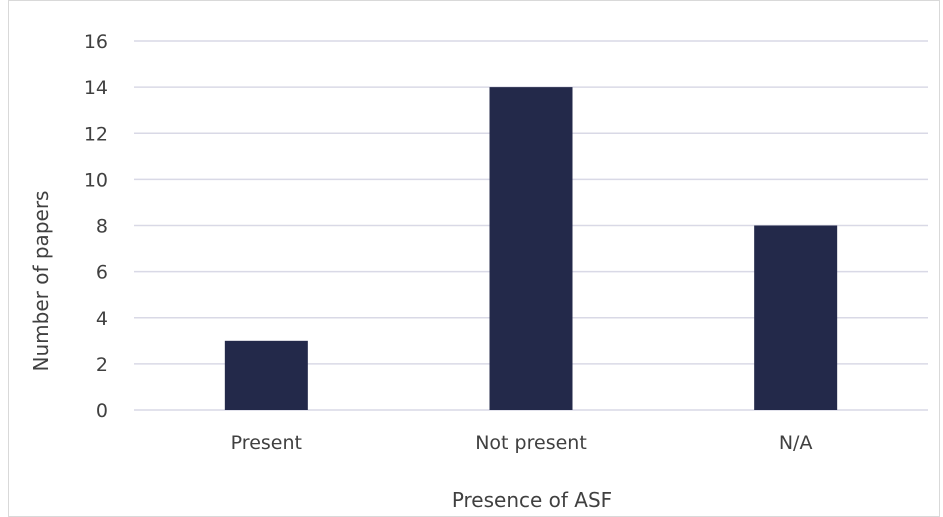  Describe the element at coordinates (102, 227) in the screenshot. I see `y-tick-label: 8` at that location.